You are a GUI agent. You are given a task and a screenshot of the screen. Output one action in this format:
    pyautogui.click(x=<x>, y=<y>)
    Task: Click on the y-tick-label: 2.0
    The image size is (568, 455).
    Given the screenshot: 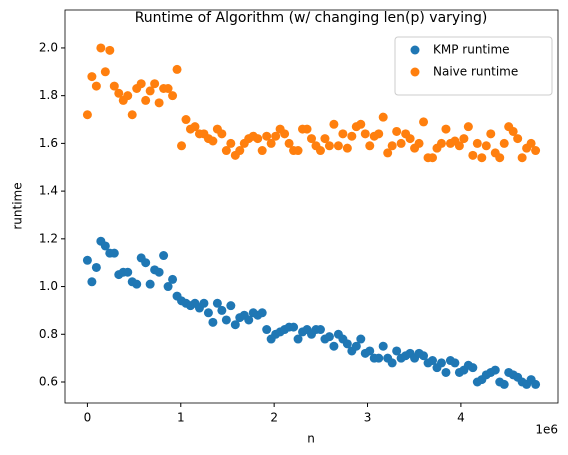 What is the action you would take?
    pyautogui.click(x=48, y=47)
    